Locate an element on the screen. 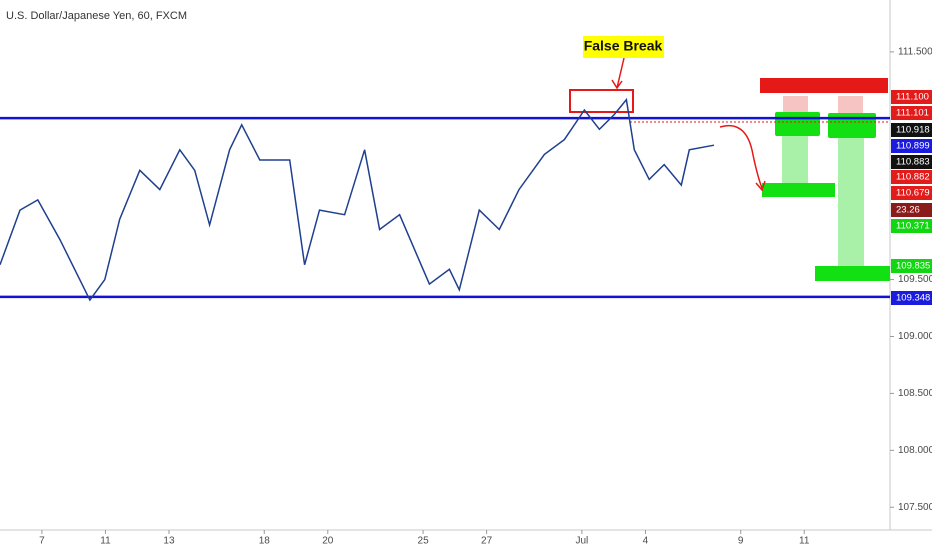 This screenshot has width=932, height=550. price-label: 110.882 is located at coordinates (913, 177).